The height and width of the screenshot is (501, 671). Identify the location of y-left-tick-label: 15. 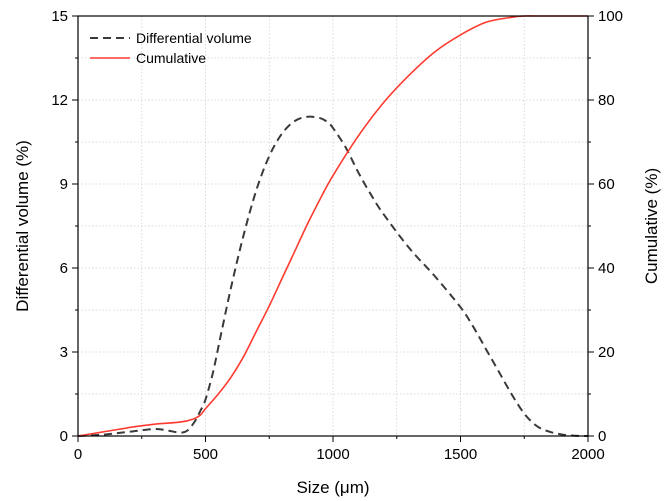
(59, 16).